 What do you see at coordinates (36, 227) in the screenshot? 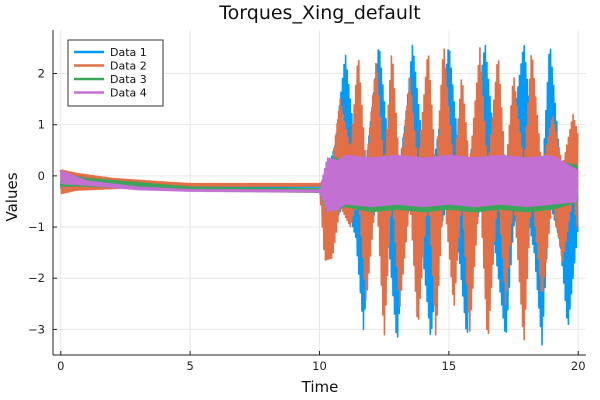
I see `y-tick-label: −1` at bounding box center [36, 227].